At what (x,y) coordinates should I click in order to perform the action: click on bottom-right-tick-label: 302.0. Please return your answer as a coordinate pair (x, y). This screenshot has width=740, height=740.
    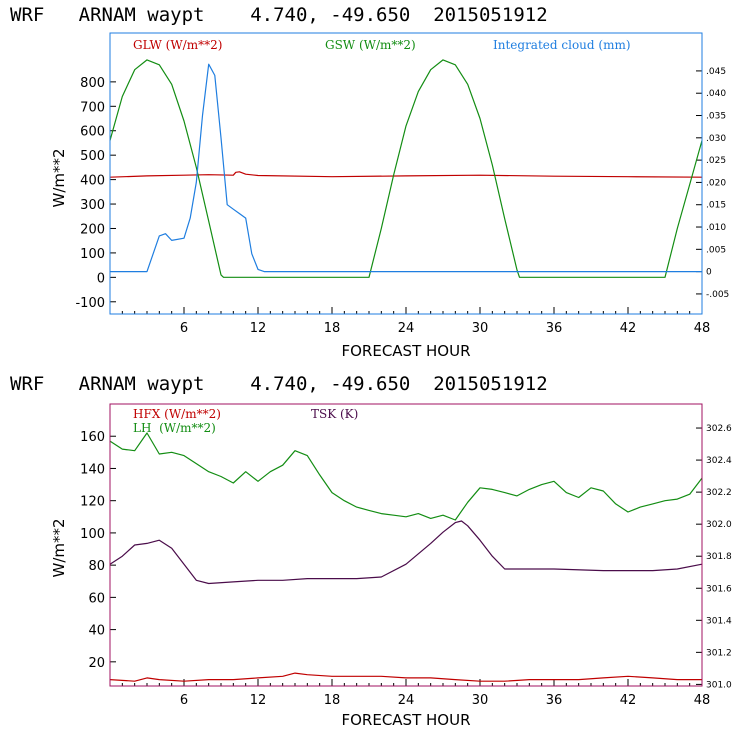
    Looking at the image, I should click on (719, 525).